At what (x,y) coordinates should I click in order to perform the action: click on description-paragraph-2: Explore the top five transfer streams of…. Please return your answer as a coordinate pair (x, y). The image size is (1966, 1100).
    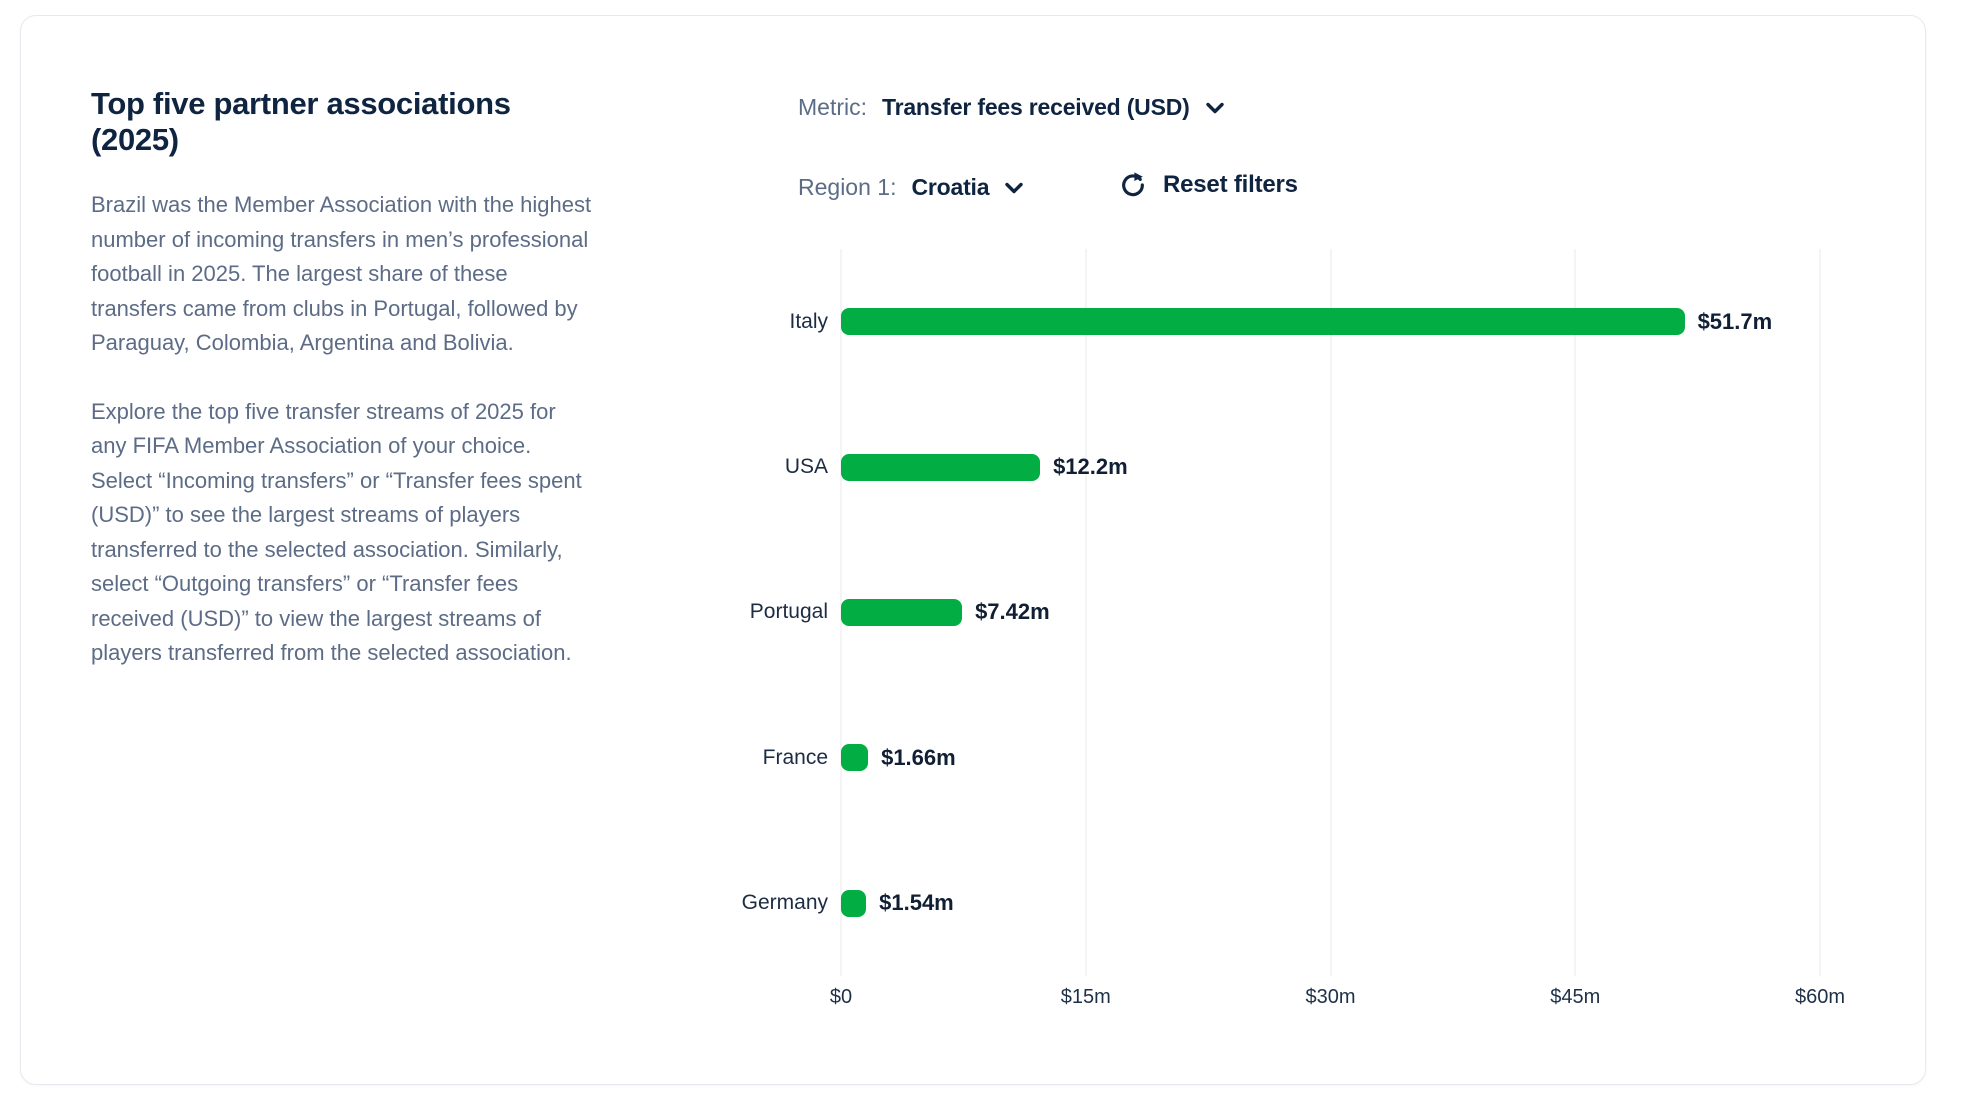
    Looking at the image, I should click on (336, 532).